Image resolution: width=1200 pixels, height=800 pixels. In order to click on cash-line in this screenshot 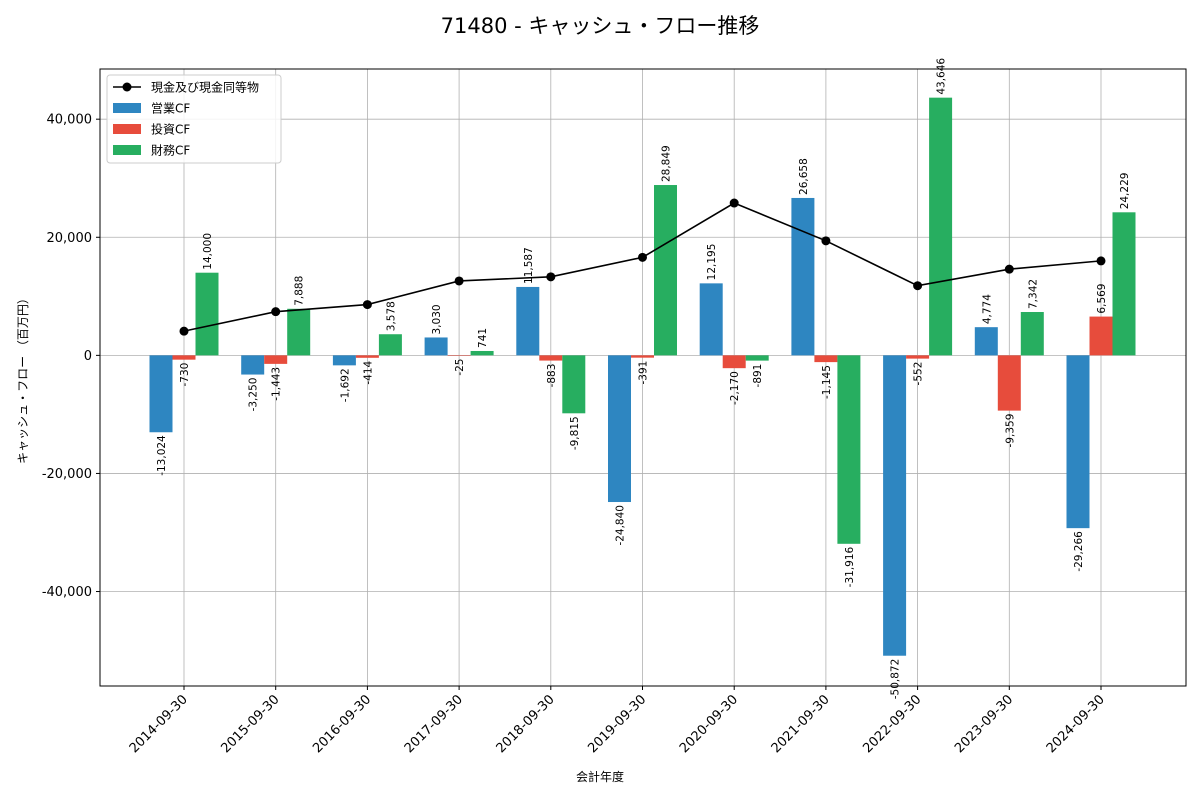, I will do `click(642, 267)`.